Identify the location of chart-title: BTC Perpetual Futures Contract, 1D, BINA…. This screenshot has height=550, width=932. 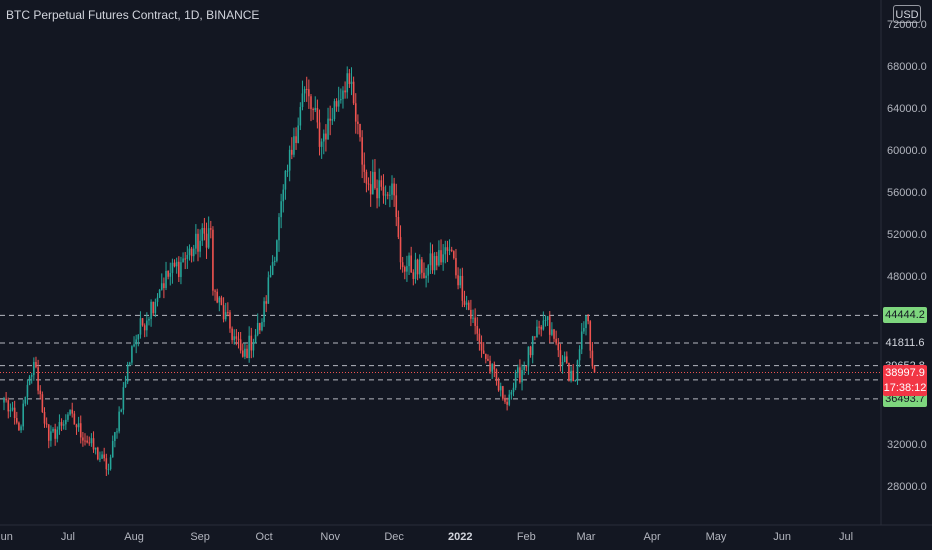
(133, 15).